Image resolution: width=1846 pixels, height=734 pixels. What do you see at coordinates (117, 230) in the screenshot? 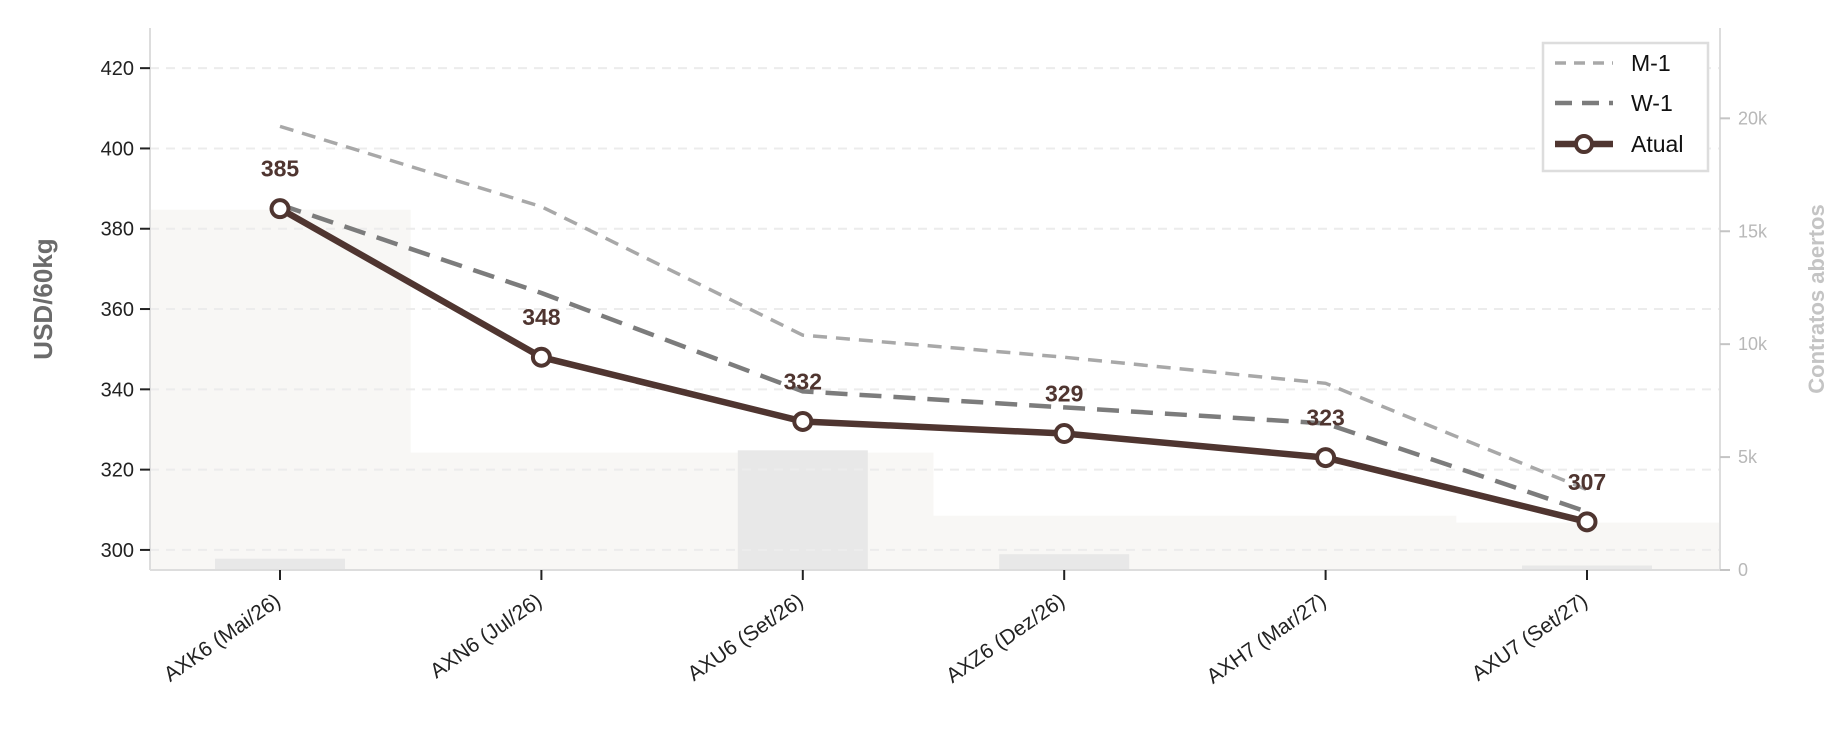
I see `y-tick-label: 380` at bounding box center [117, 230].